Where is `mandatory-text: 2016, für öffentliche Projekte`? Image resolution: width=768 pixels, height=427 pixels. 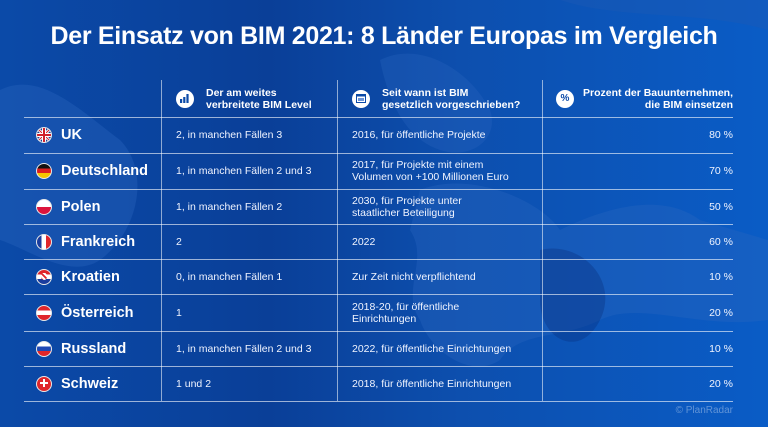
mandatory-text: 2016, für öffentliche Projekte is located at coordinates (419, 135).